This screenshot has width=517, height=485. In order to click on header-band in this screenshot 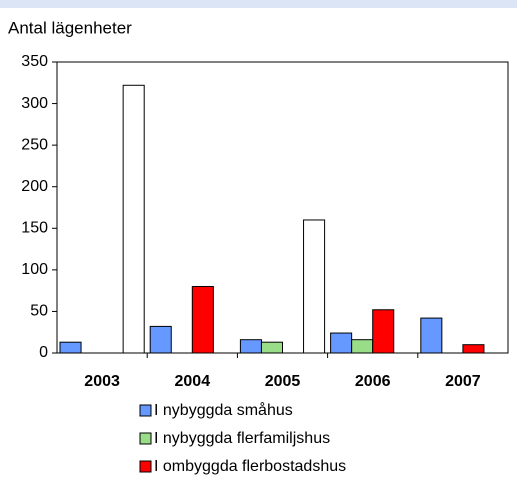, I will do `click(258, 4)`.